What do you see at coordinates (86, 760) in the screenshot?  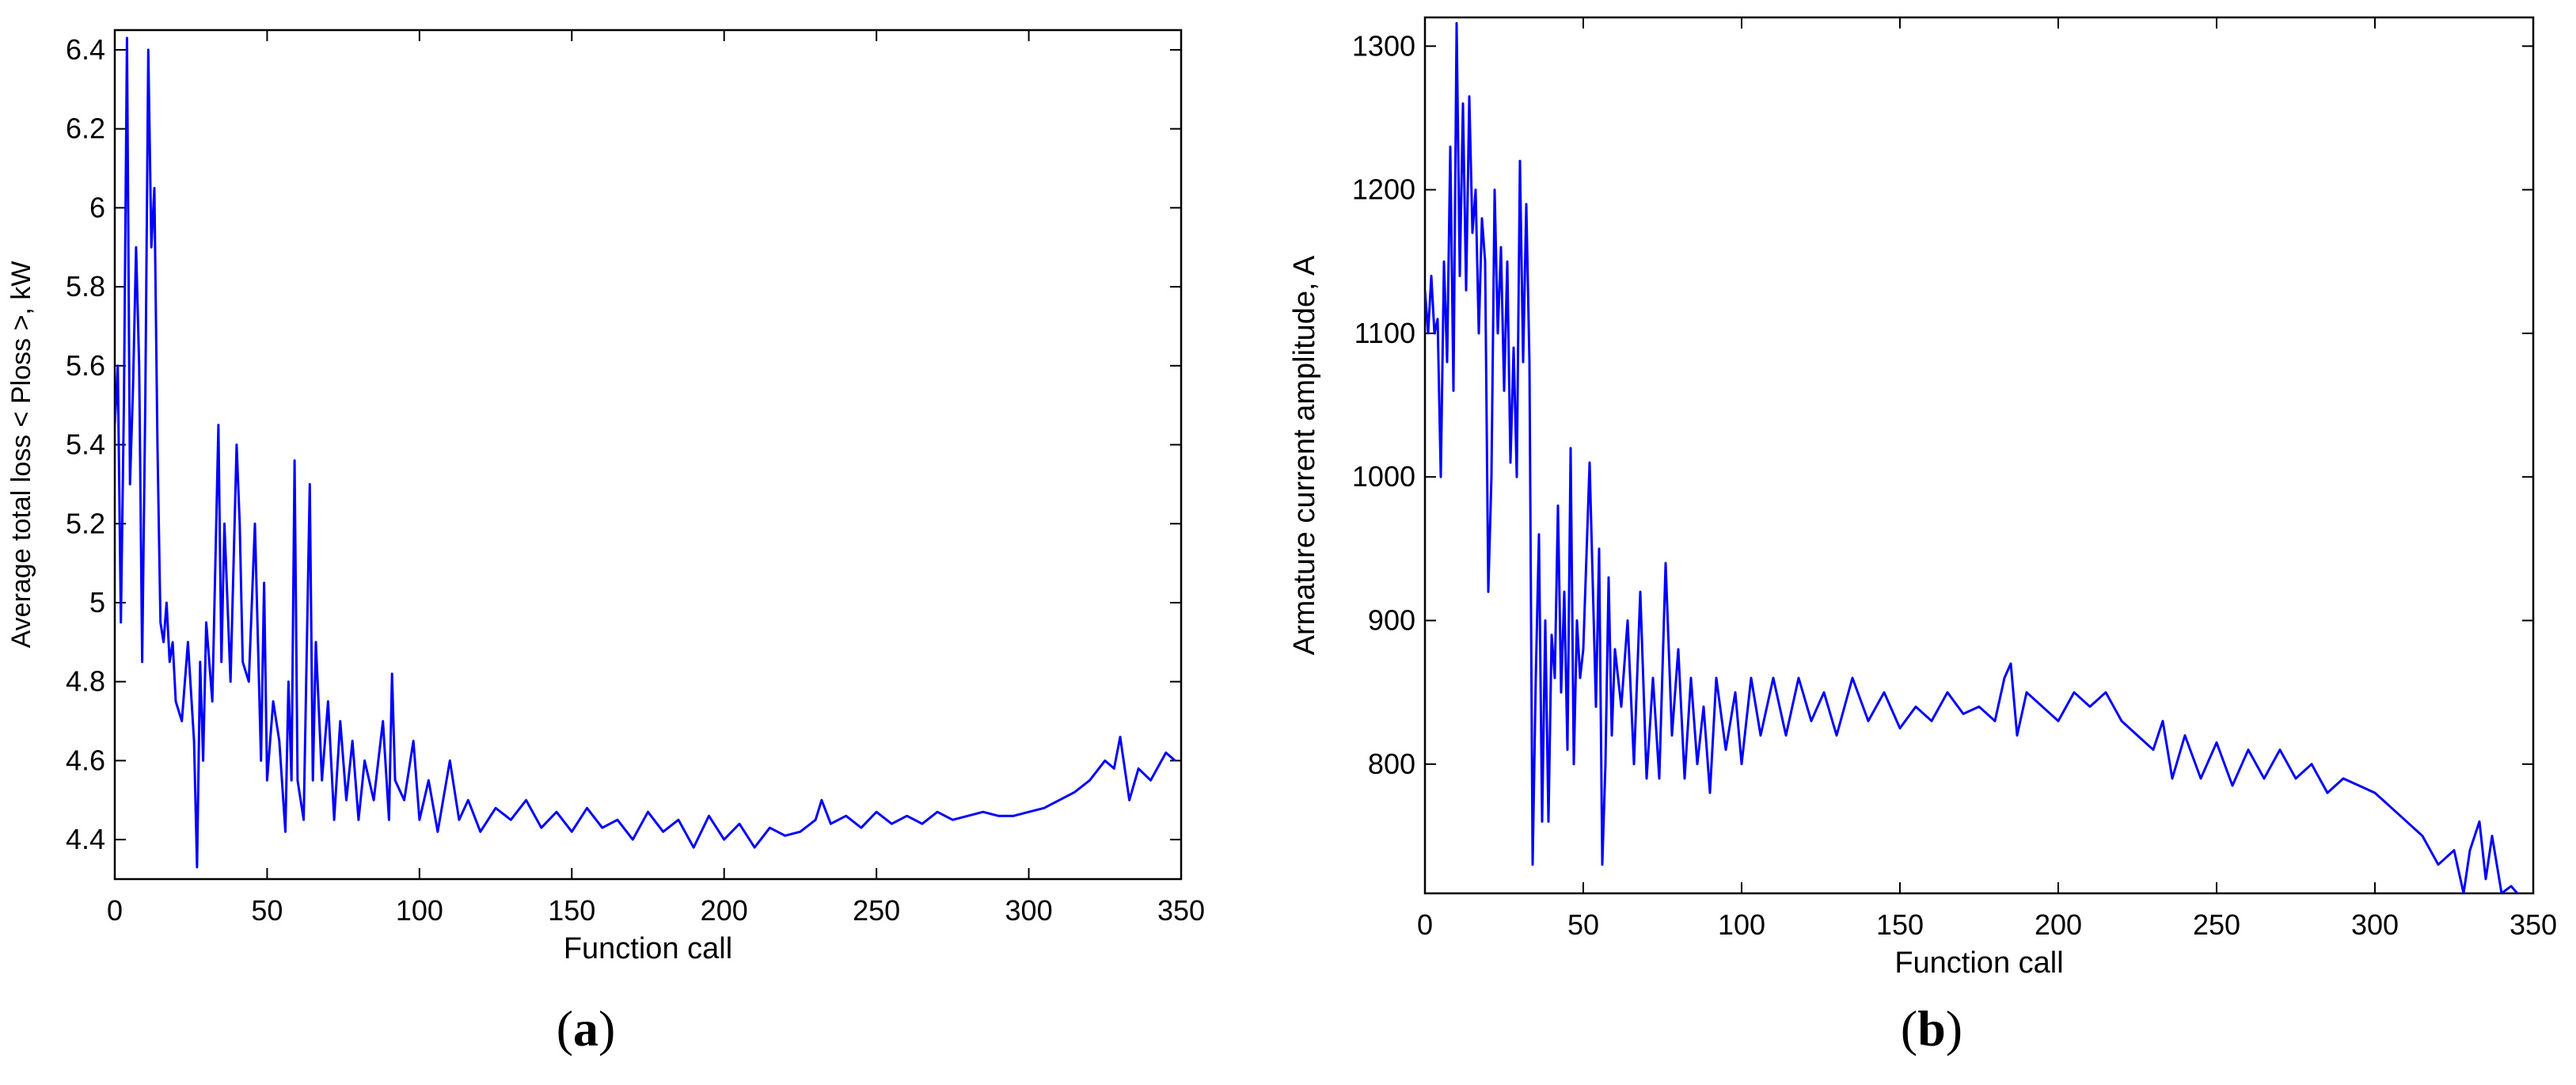 I see `y-tick-label: 4.6` at bounding box center [86, 760].